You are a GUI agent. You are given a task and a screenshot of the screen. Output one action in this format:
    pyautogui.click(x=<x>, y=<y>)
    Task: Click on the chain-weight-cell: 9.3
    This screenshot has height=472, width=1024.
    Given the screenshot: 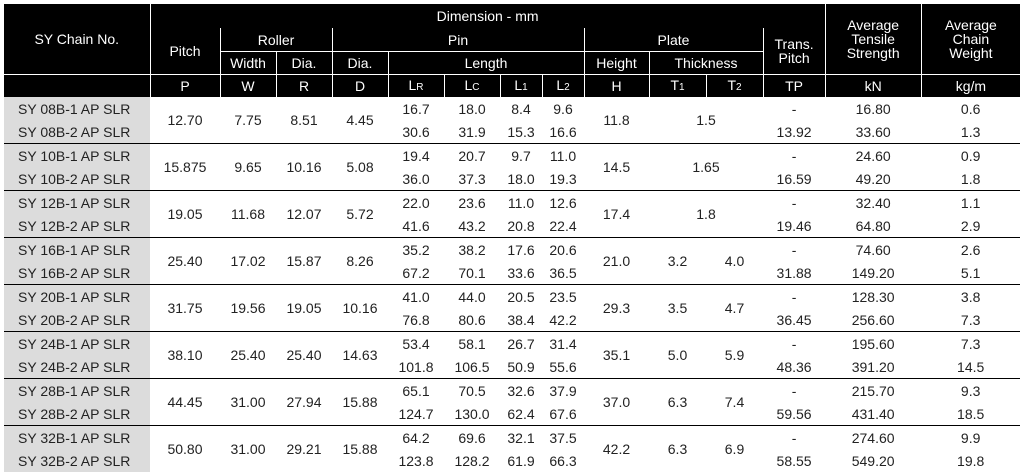 What is the action you would take?
    pyautogui.click(x=971, y=390)
    